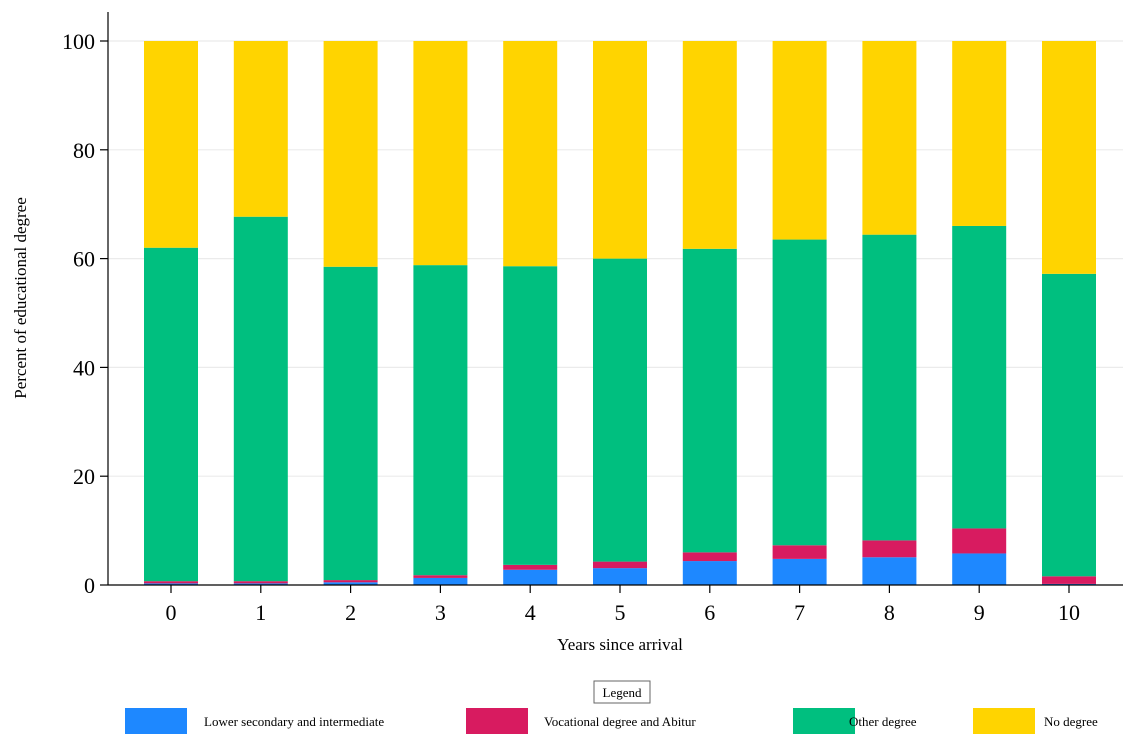 This screenshot has height=734, width=1128. What do you see at coordinates (799, 612) in the screenshot?
I see `x-tick-label: 7` at bounding box center [799, 612].